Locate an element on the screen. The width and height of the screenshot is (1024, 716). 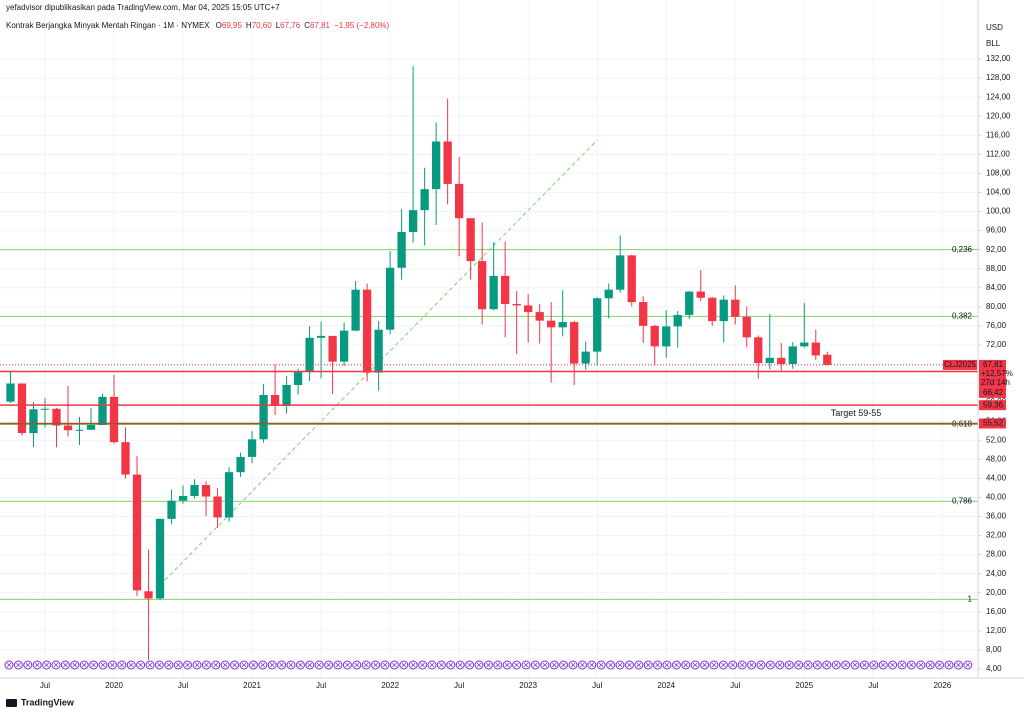
symbol-badge is located at coordinates (960, 364).